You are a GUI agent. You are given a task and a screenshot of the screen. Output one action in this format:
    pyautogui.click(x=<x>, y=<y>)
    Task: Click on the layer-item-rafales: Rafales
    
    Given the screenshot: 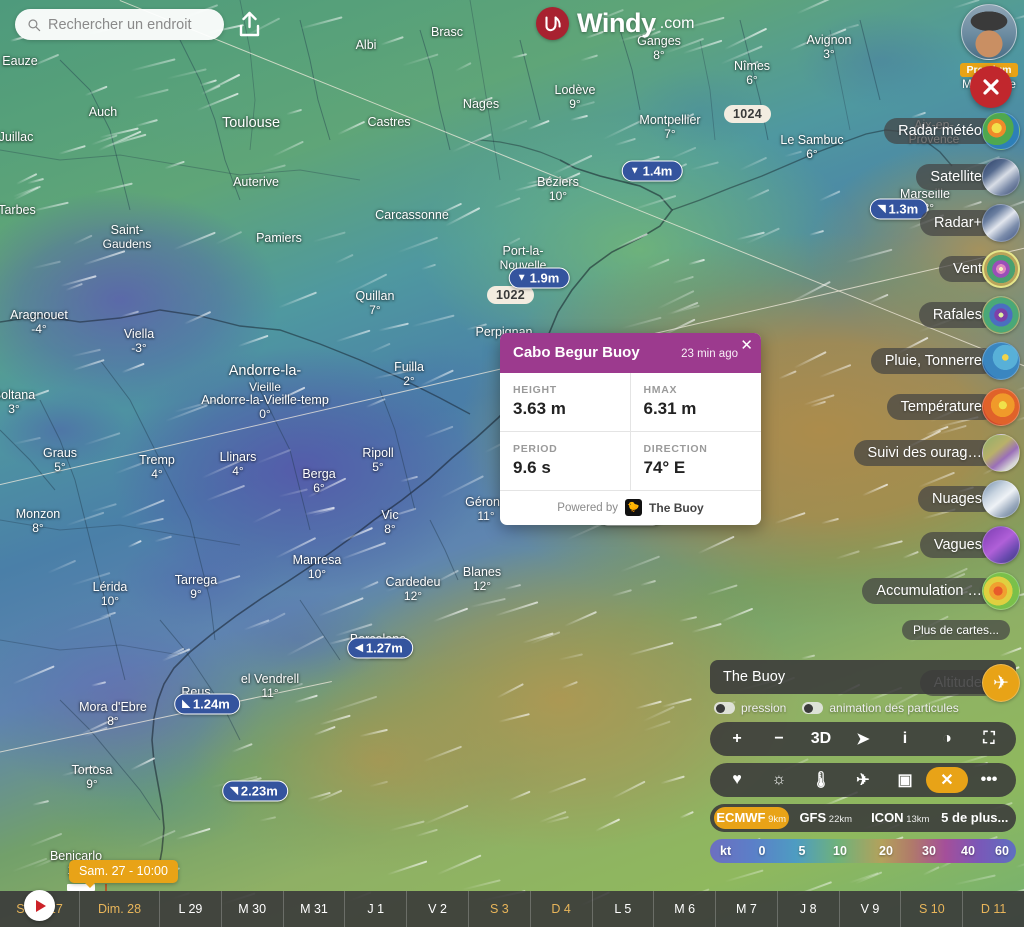 What is the action you would take?
    pyautogui.click(x=969, y=315)
    